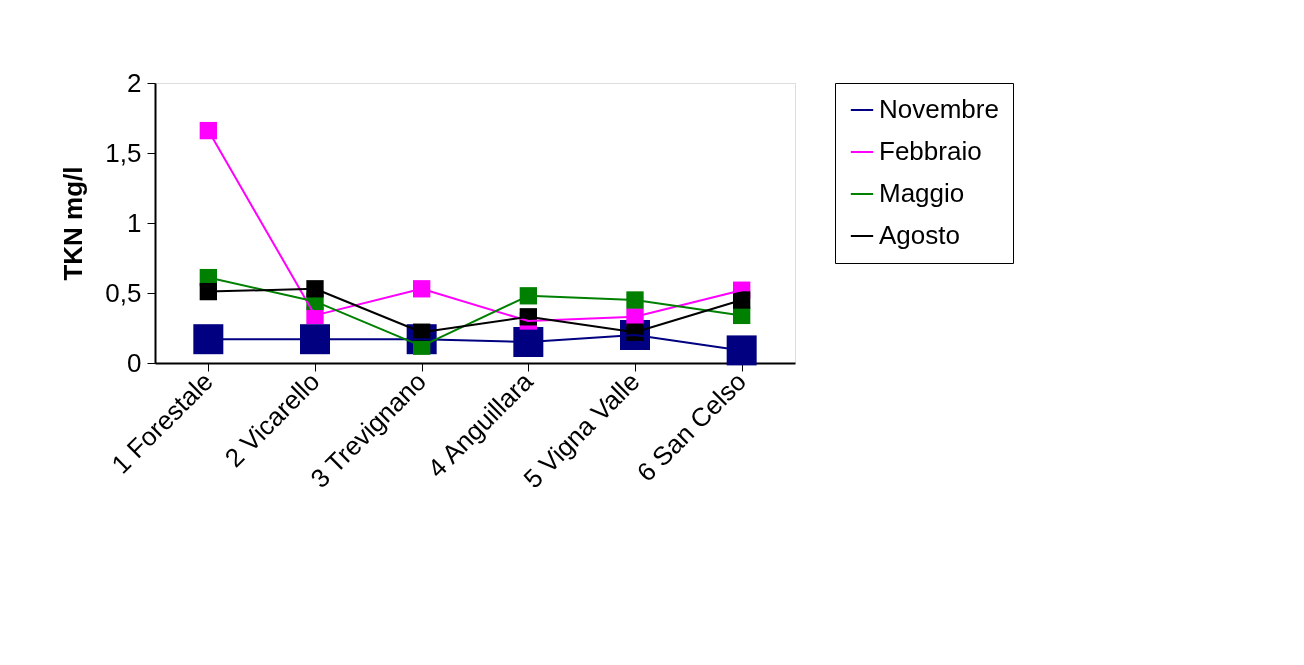 The width and height of the screenshot is (1304, 665). What do you see at coordinates (134, 82) in the screenshot?
I see `y-tick-label: 2` at bounding box center [134, 82].